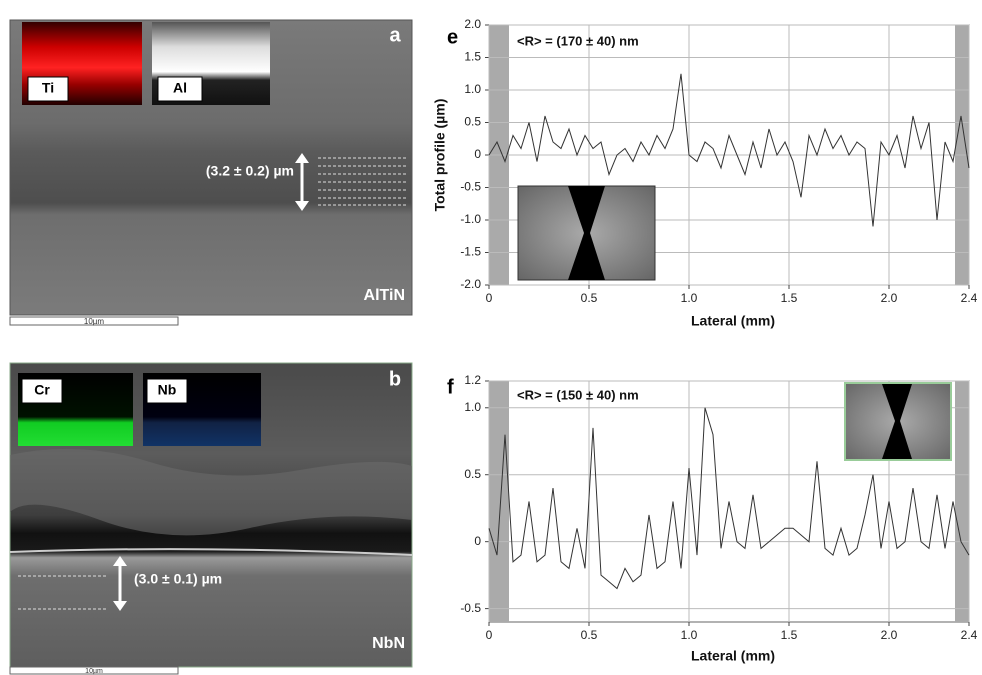  I want to click on inset-label: Ti, so click(48, 88).